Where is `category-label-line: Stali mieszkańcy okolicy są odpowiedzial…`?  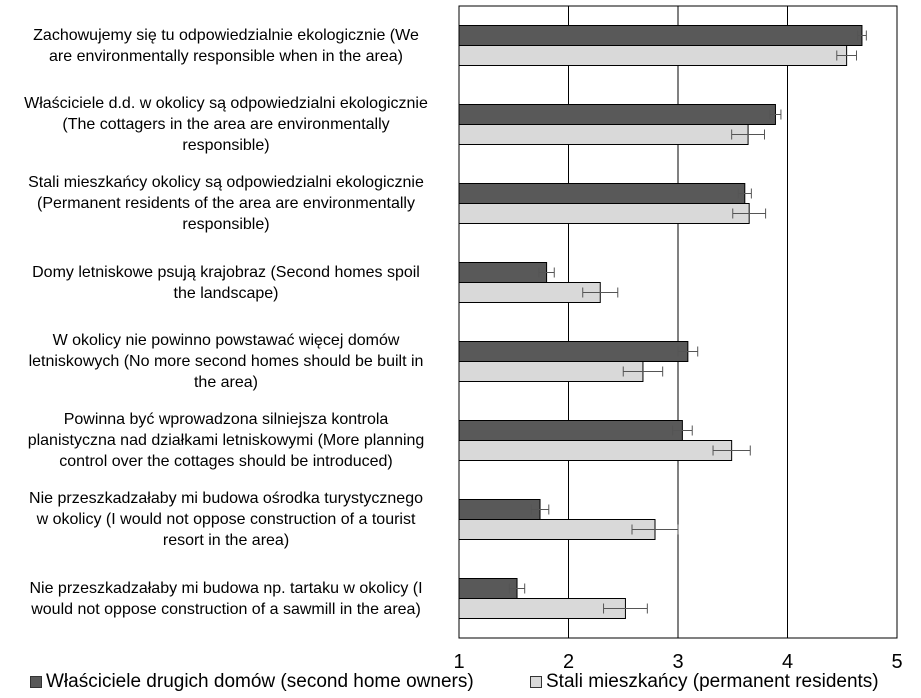 category-label-line: Stali mieszkańcy okolicy są odpowiedzial… is located at coordinates (226, 182).